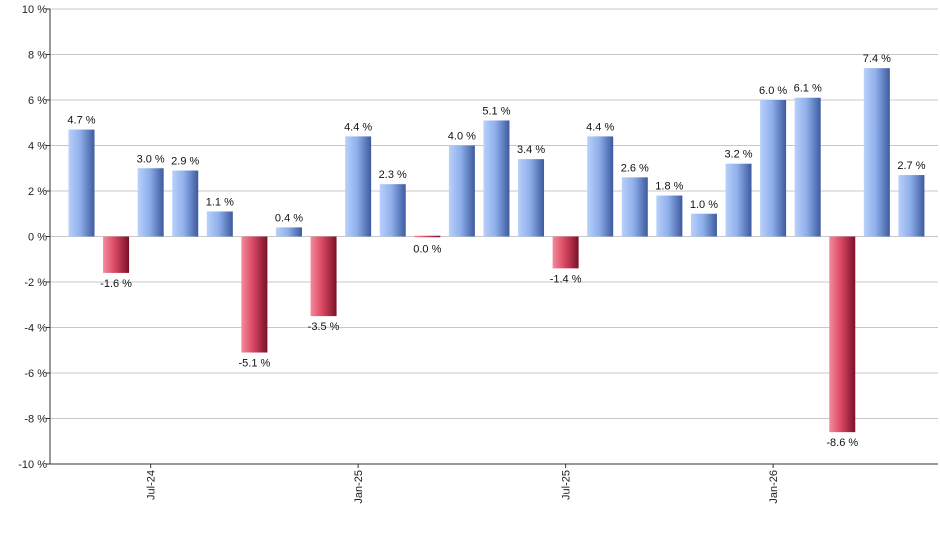 The width and height of the screenshot is (940, 550). What do you see at coordinates (220, 202) in the screenshot?
I see `data-label: 1.1 %` at bounding box center [220, 202].